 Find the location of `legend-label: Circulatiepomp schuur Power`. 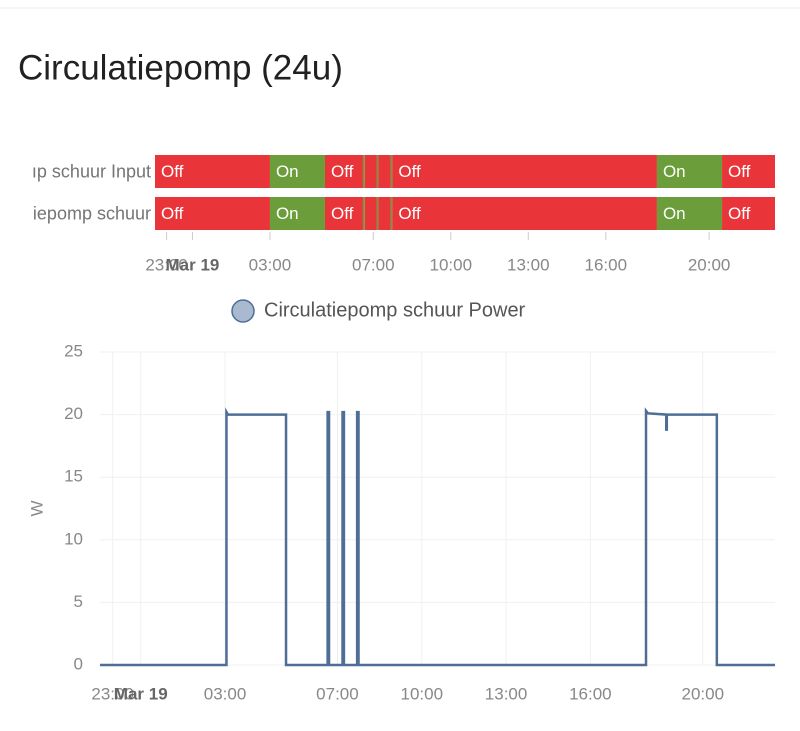

legend-label: Circulatiepomp schuur Power is located at coordinates (395, 310).